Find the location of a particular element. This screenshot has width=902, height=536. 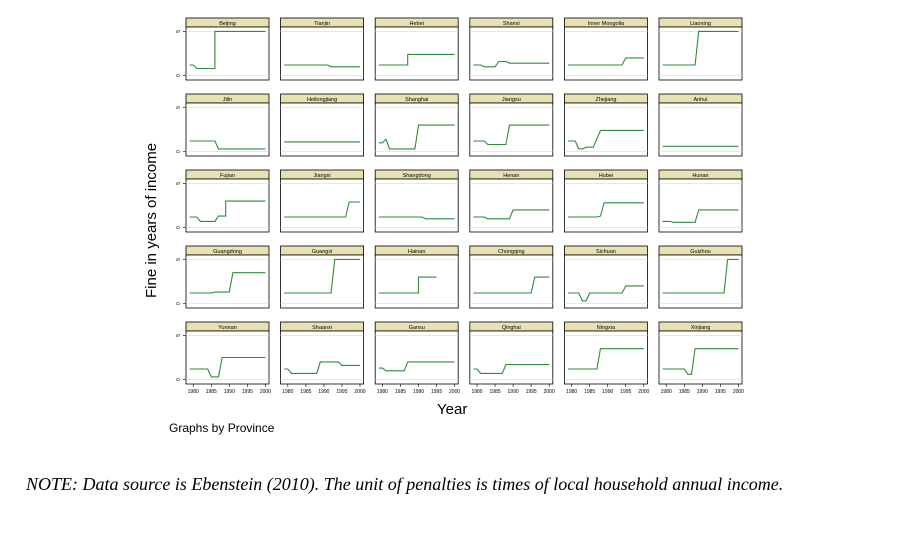

panel-title: Guangxi is located at coordinates (322, 252).